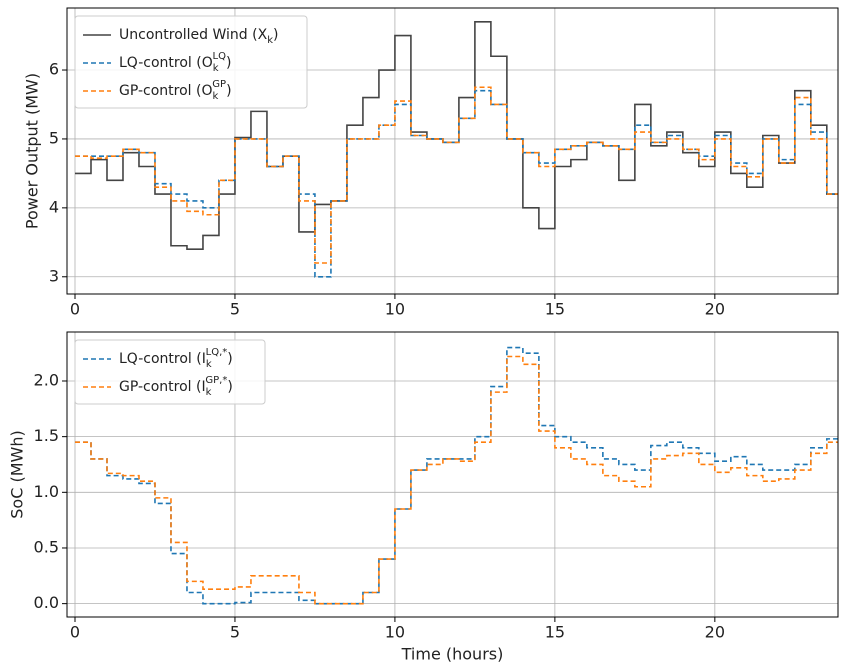  What do you see at coordinates (176, 386) in the screenshot?
I see `legend-label: GP-control (IkGP,*)` at bounding box center [176, 386].